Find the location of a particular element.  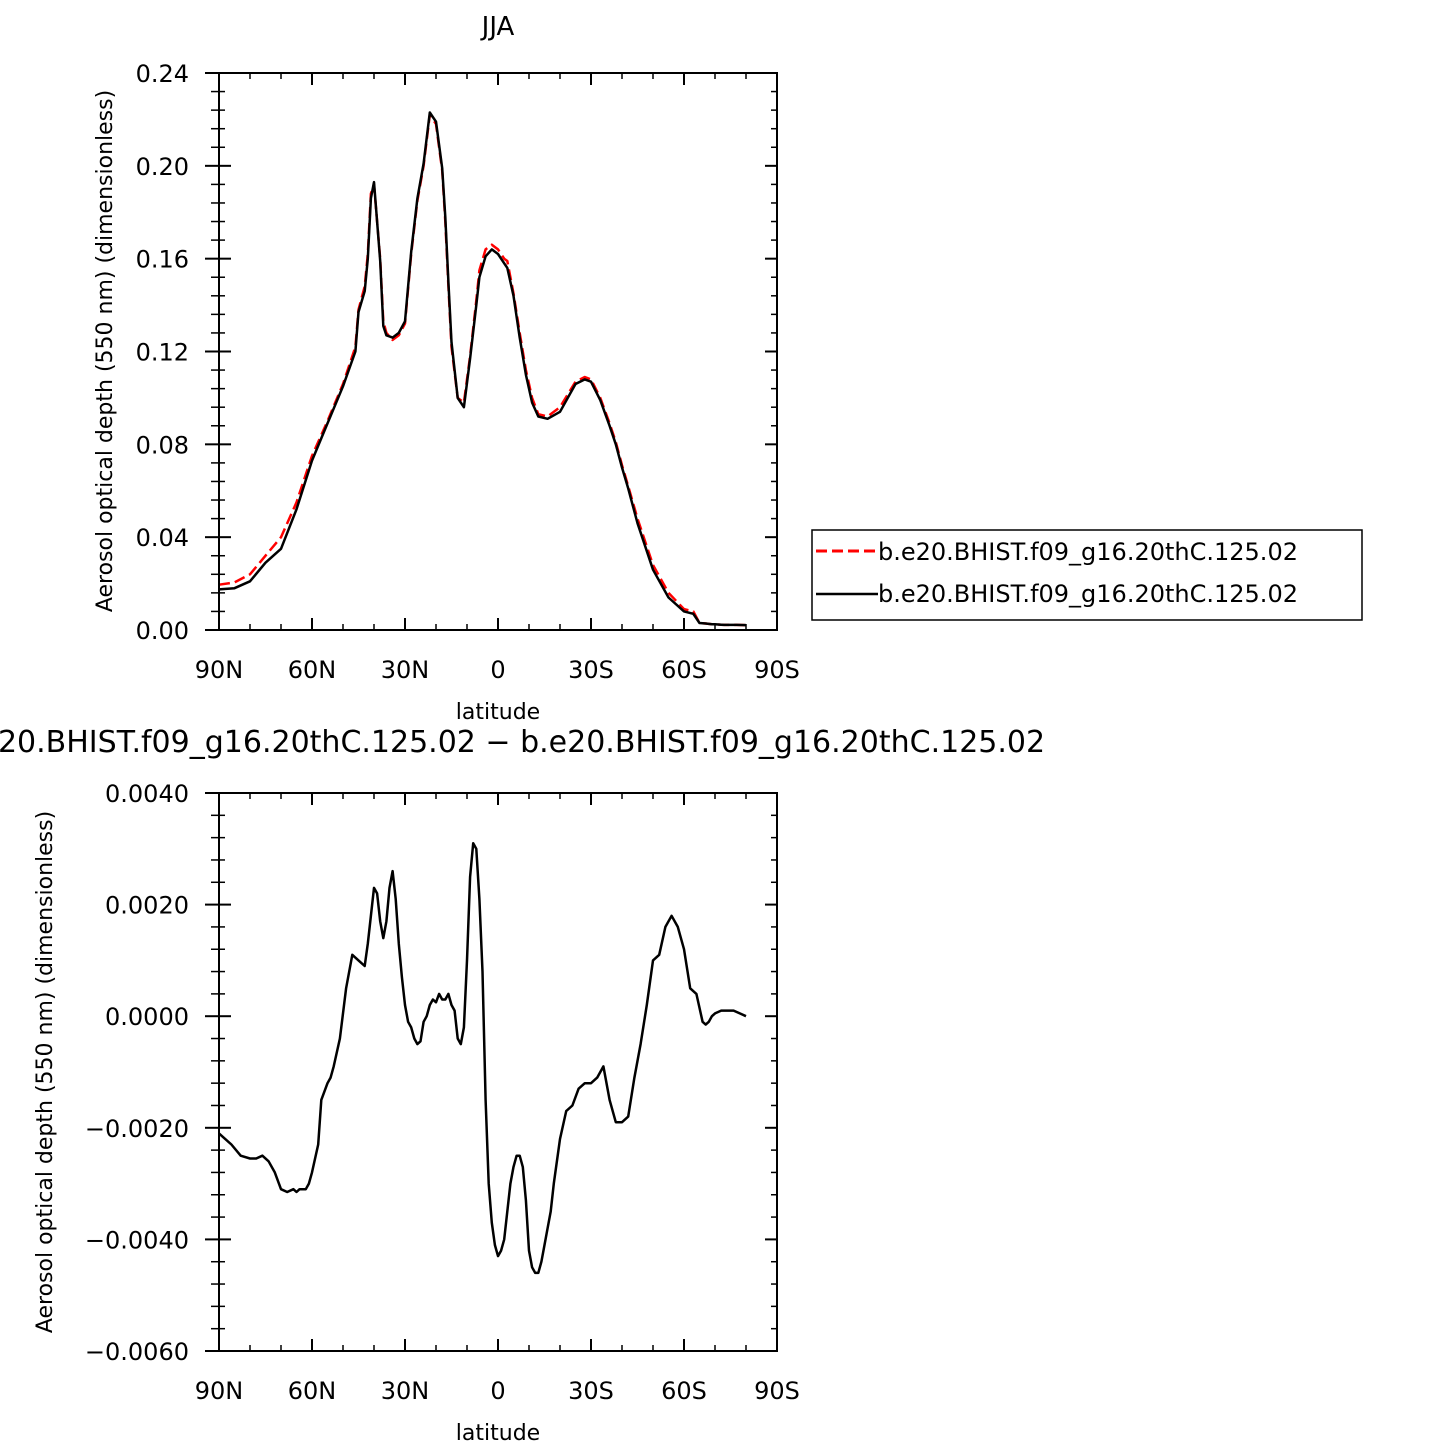

bottom-x-tick-label: 90N is located at coordinates (219, 1391).